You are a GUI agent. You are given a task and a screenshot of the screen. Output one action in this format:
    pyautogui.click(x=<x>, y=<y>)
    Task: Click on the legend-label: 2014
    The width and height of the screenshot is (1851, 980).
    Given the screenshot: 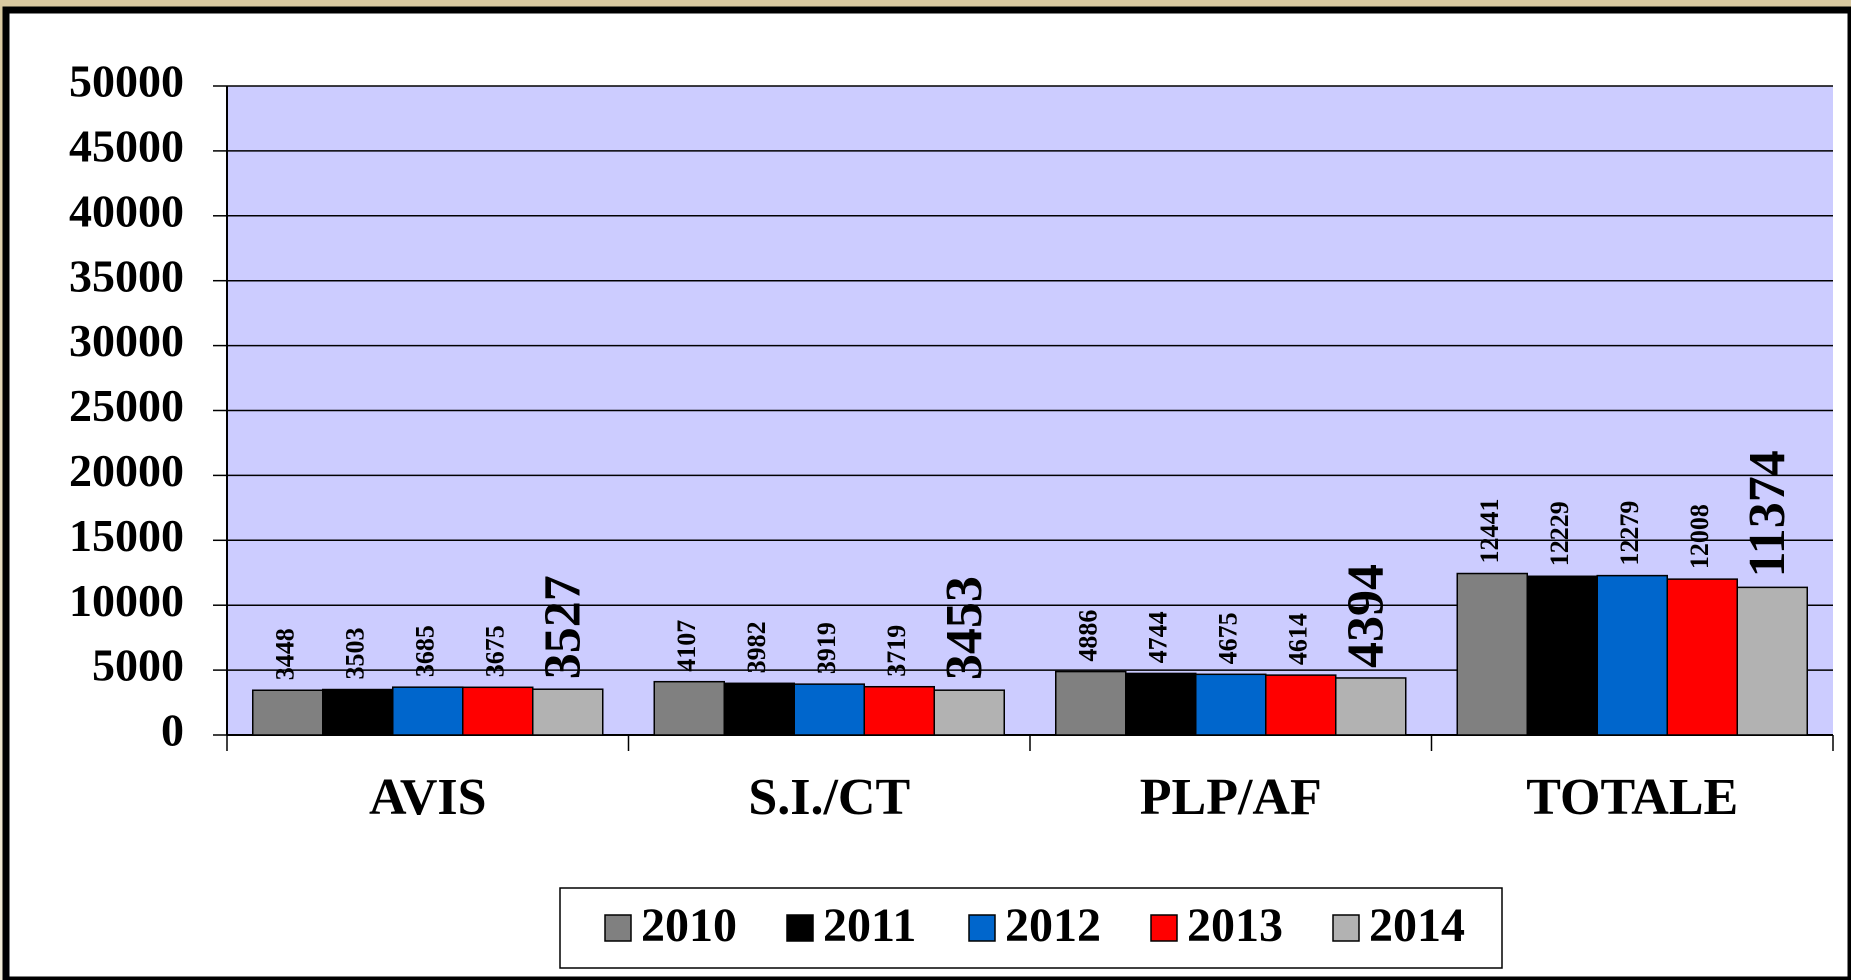 What is the action you would take?
    pyautogui.click(x=1417, y=925)
    